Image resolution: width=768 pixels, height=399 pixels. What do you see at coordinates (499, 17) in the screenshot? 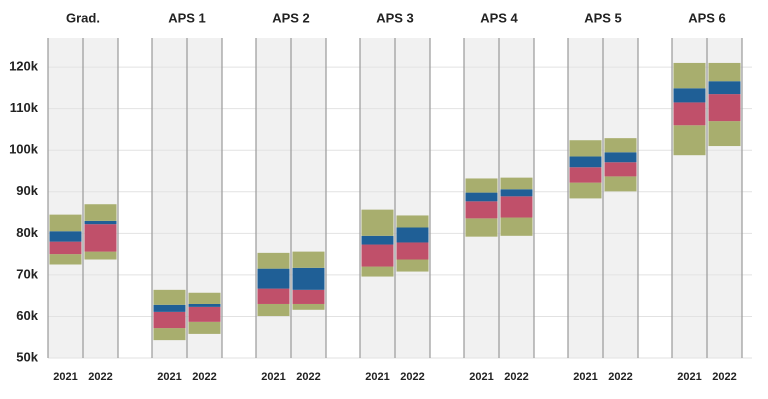
I see `group-label: APS 4` at bounding box center [499, 17].